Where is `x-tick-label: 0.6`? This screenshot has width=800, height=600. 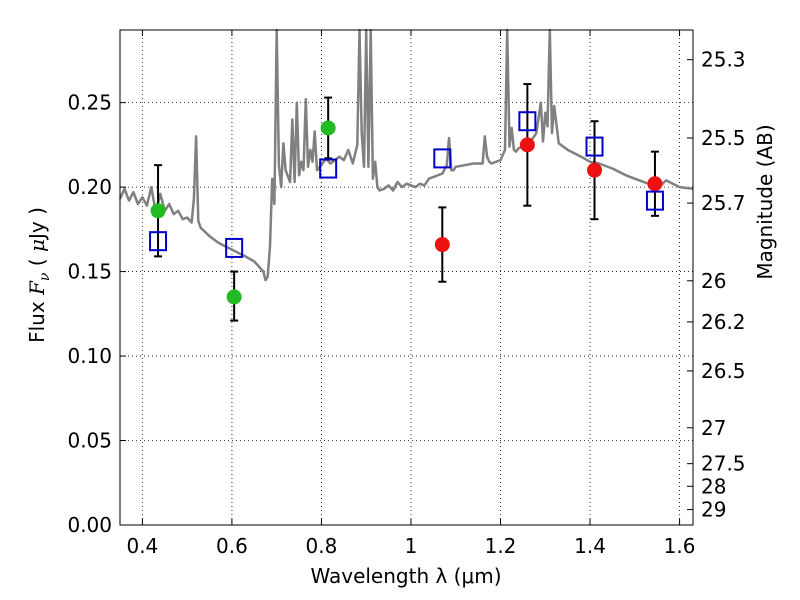 x-tick-label: 0.6 is located at coordinates (232, 546).